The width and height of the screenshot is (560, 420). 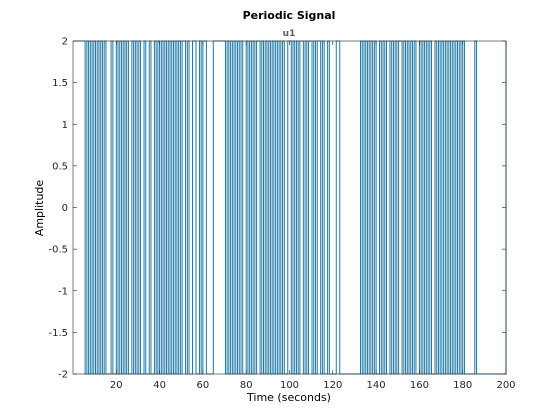 I want to click on y-tick-label: -1.5, so click(x=58, y=333).